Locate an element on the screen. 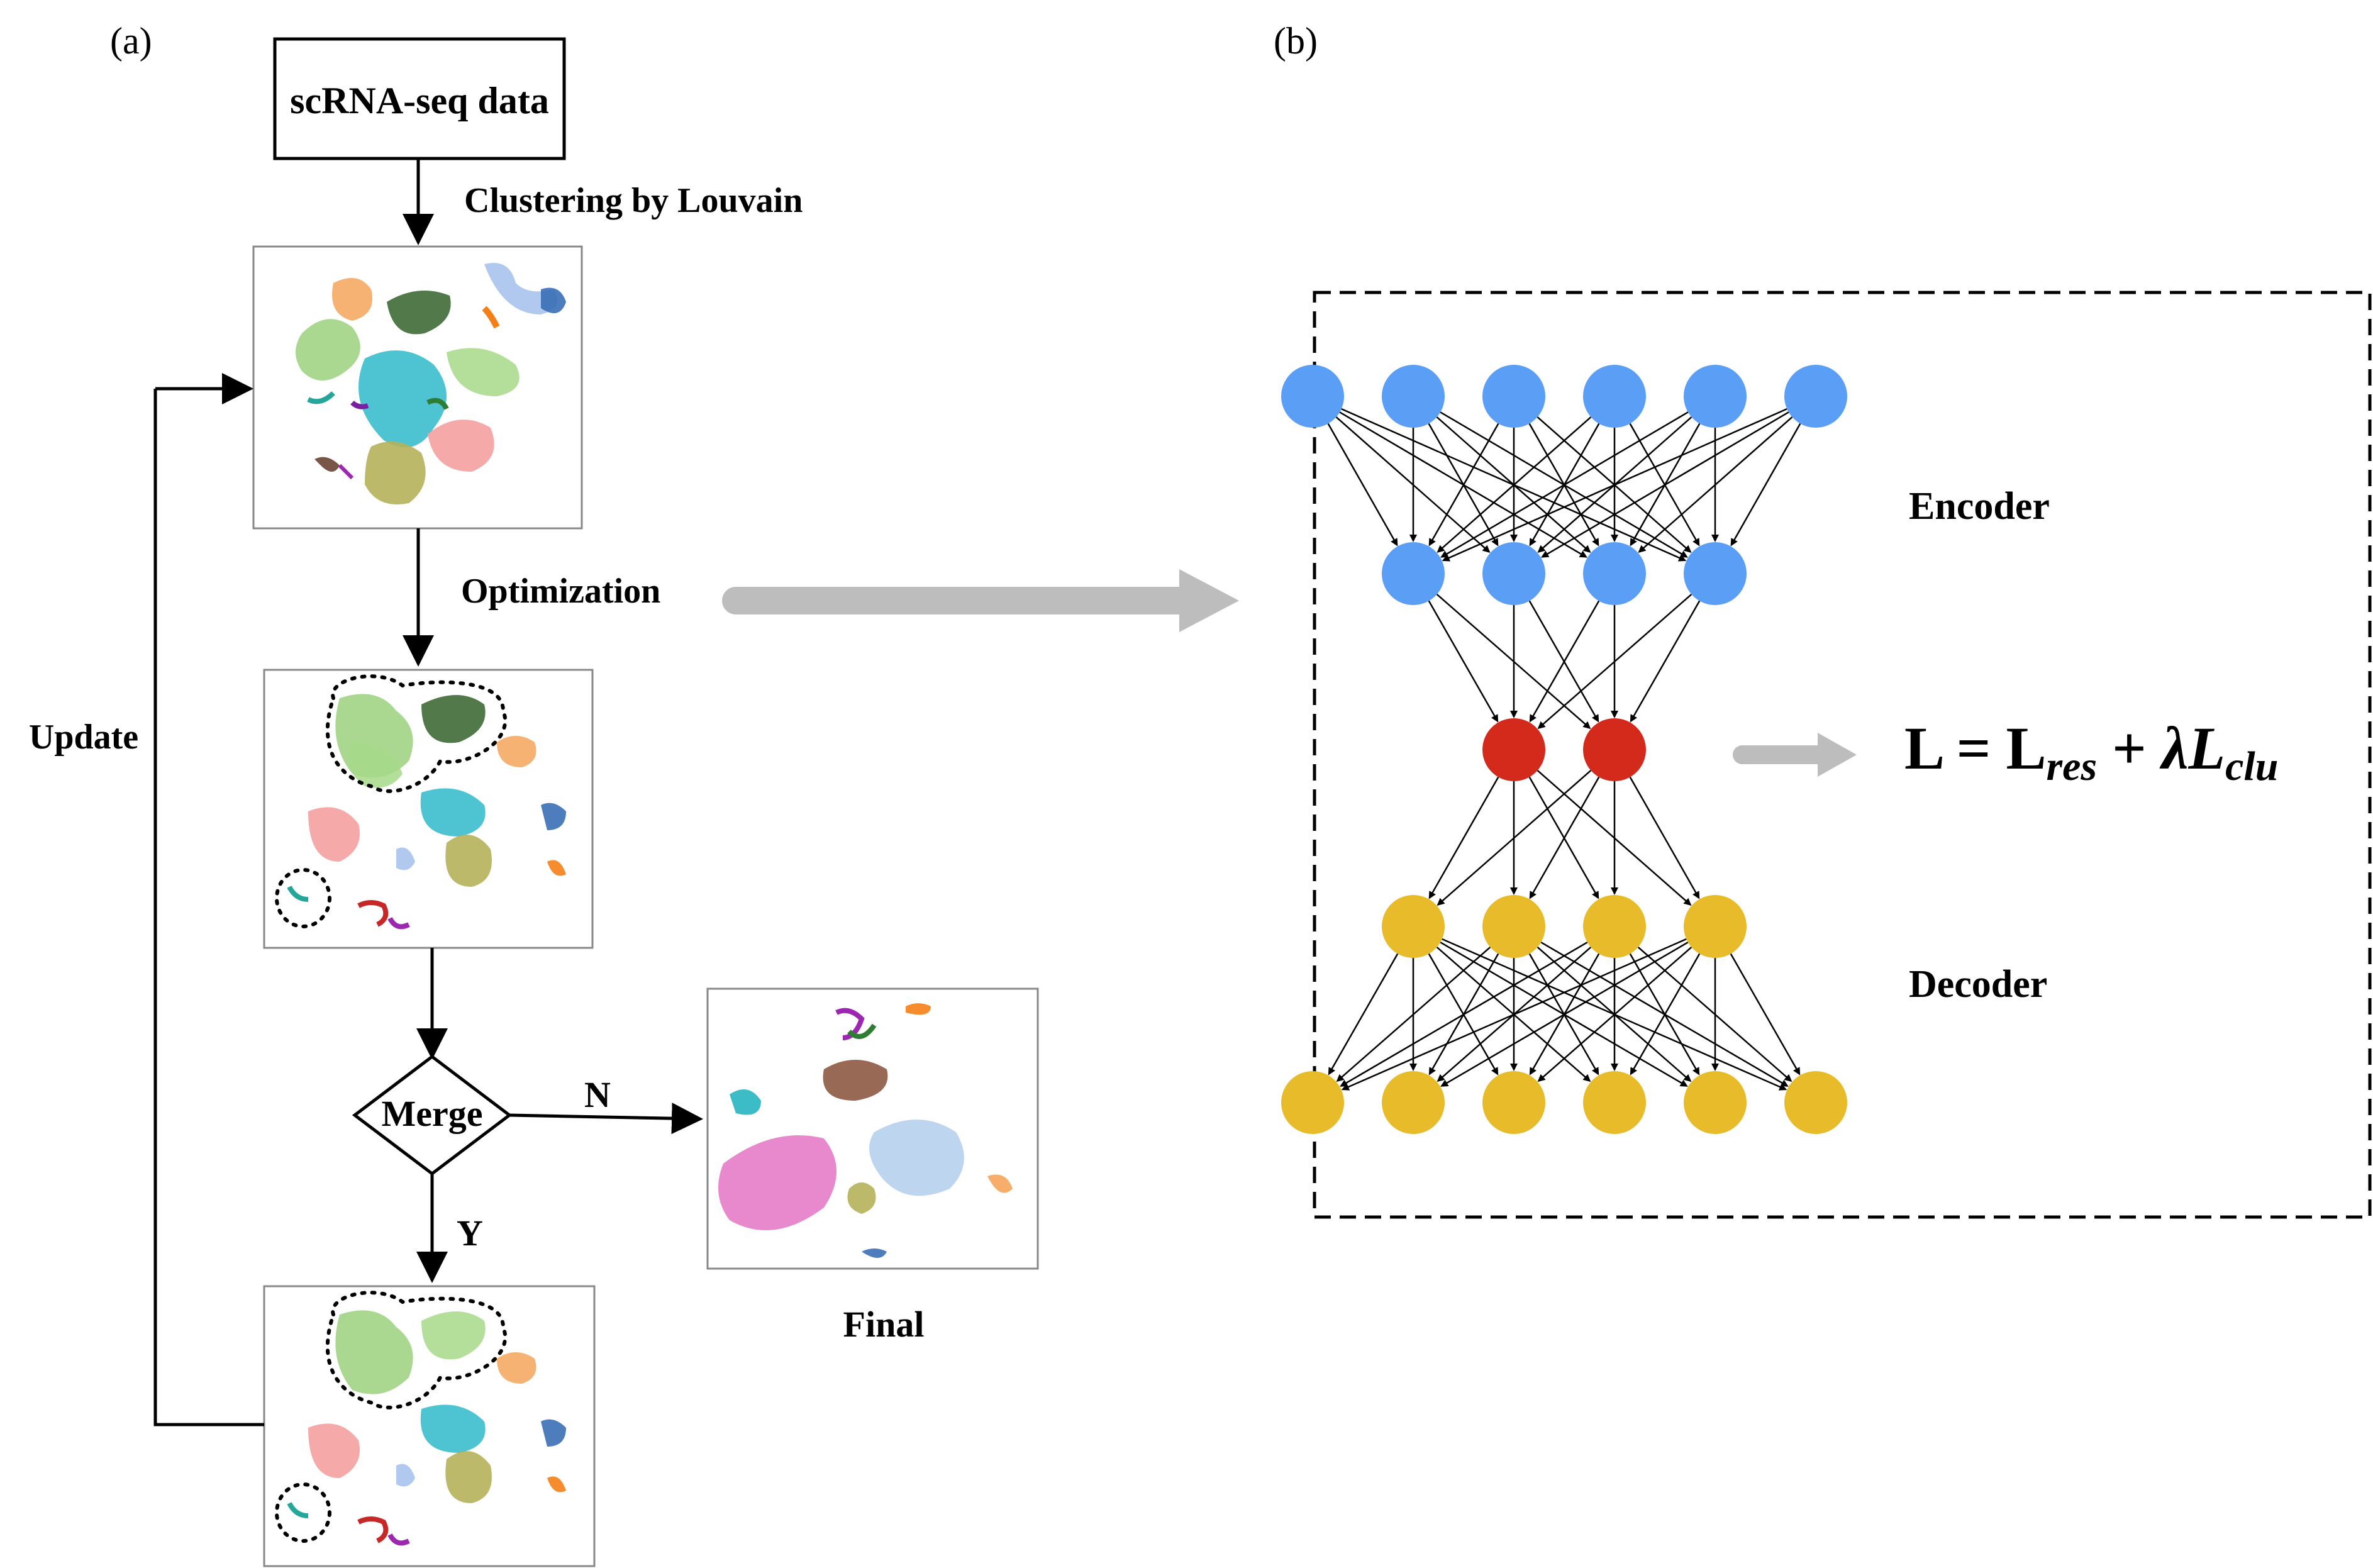 This screenshot has width=2373, height=1568. merge-label: Merge is located at coordinates (432, 1113).